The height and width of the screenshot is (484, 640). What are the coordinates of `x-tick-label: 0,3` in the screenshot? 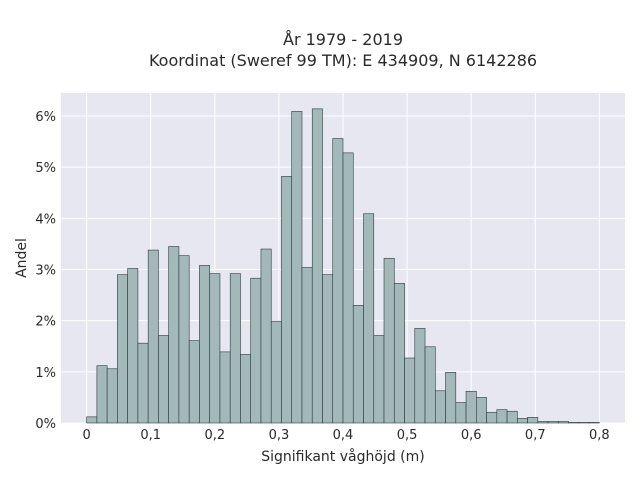 It's located at (279, 435).